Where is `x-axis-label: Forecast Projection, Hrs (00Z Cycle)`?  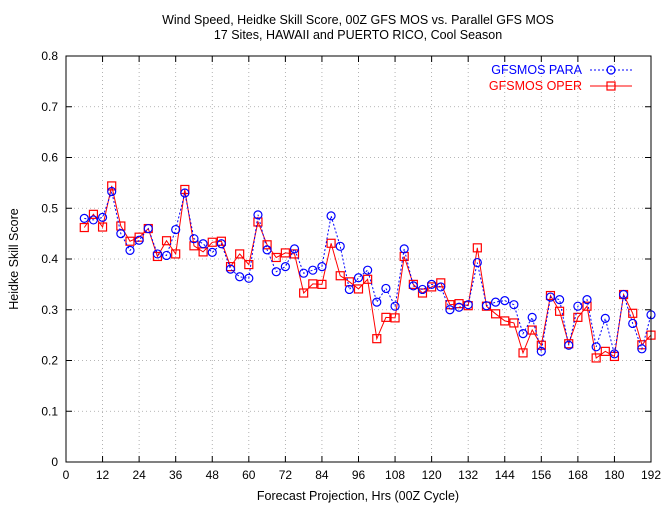 x-axis-label: Forecast Projection, Hrs (00Z Cycle) is located at coordinates (358, 496).